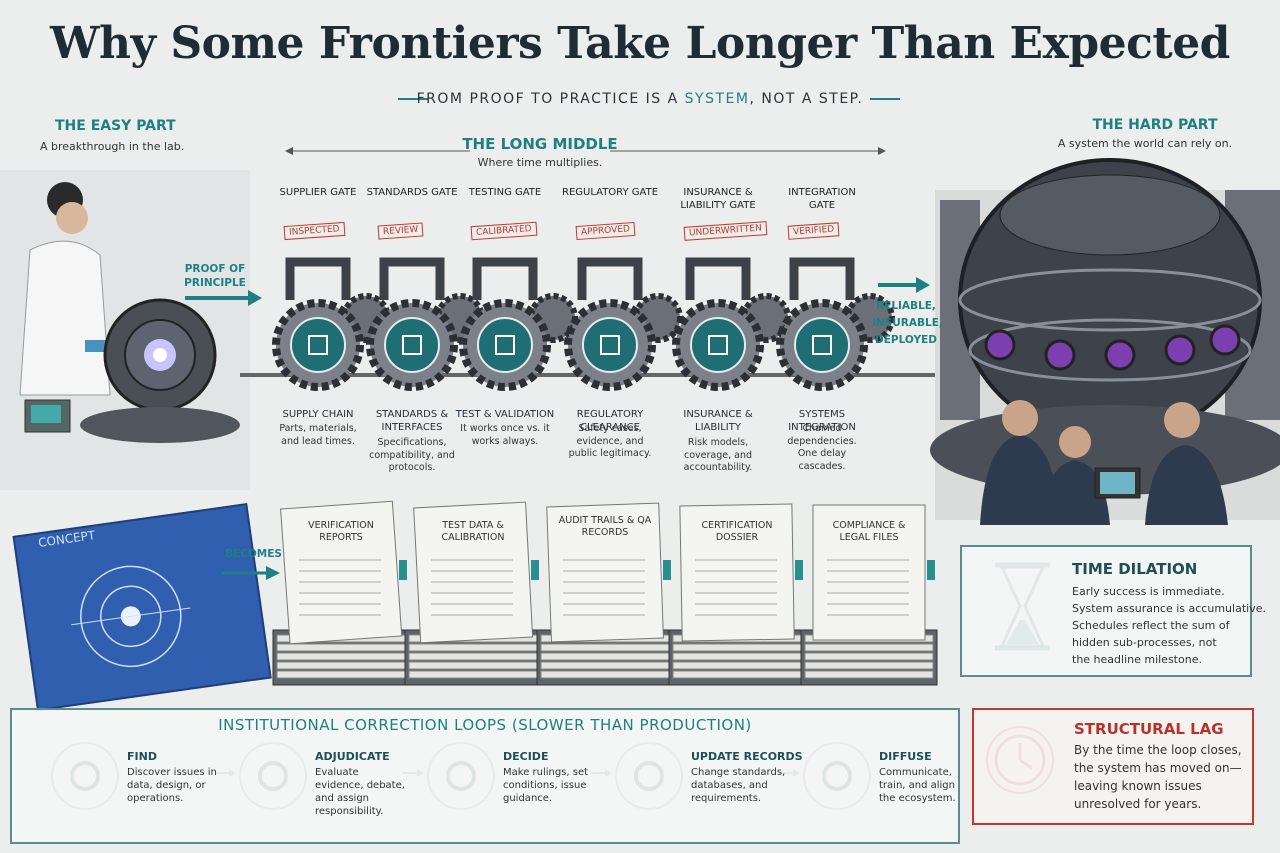  Describe the element at coordinates (505, 435) in the screenshot. I see `gate-text: It works once vs. it works always.` at that location.